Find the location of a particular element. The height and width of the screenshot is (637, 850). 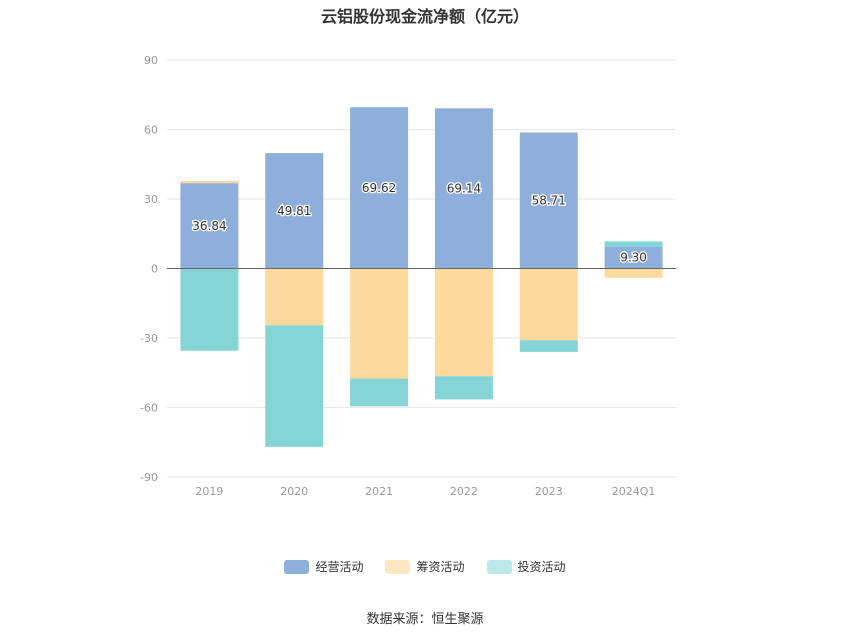

legend-swatch-operating is located at coordinates (297, 566).